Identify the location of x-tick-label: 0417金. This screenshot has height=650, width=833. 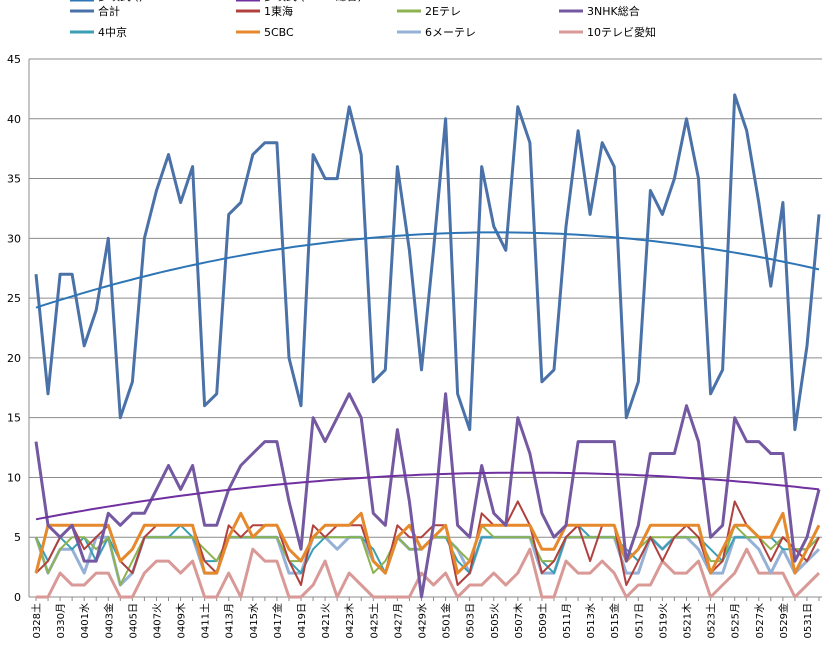
(277, 620).